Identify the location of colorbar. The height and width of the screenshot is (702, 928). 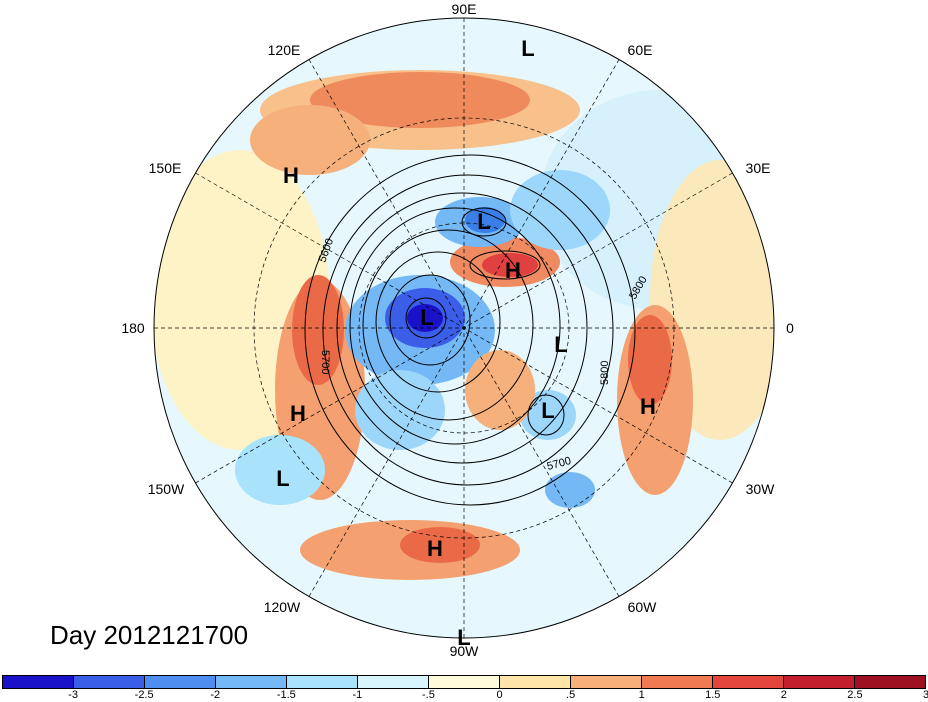
(464, 682).